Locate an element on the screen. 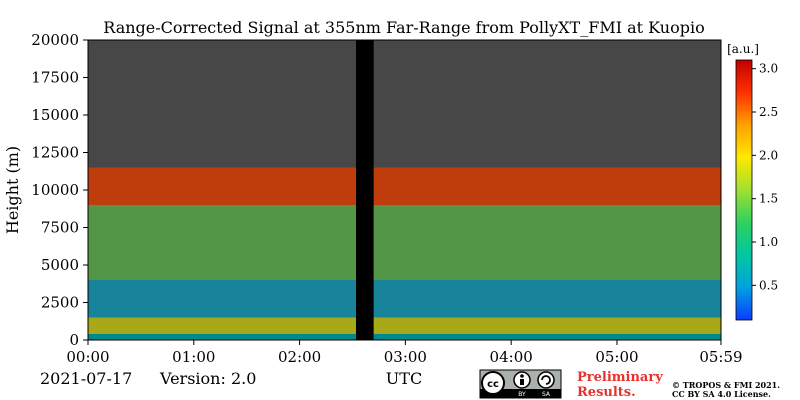 This screenshot has width=800, height=400. x-tick-label: 01:00 is located at coordinates (193, 357).